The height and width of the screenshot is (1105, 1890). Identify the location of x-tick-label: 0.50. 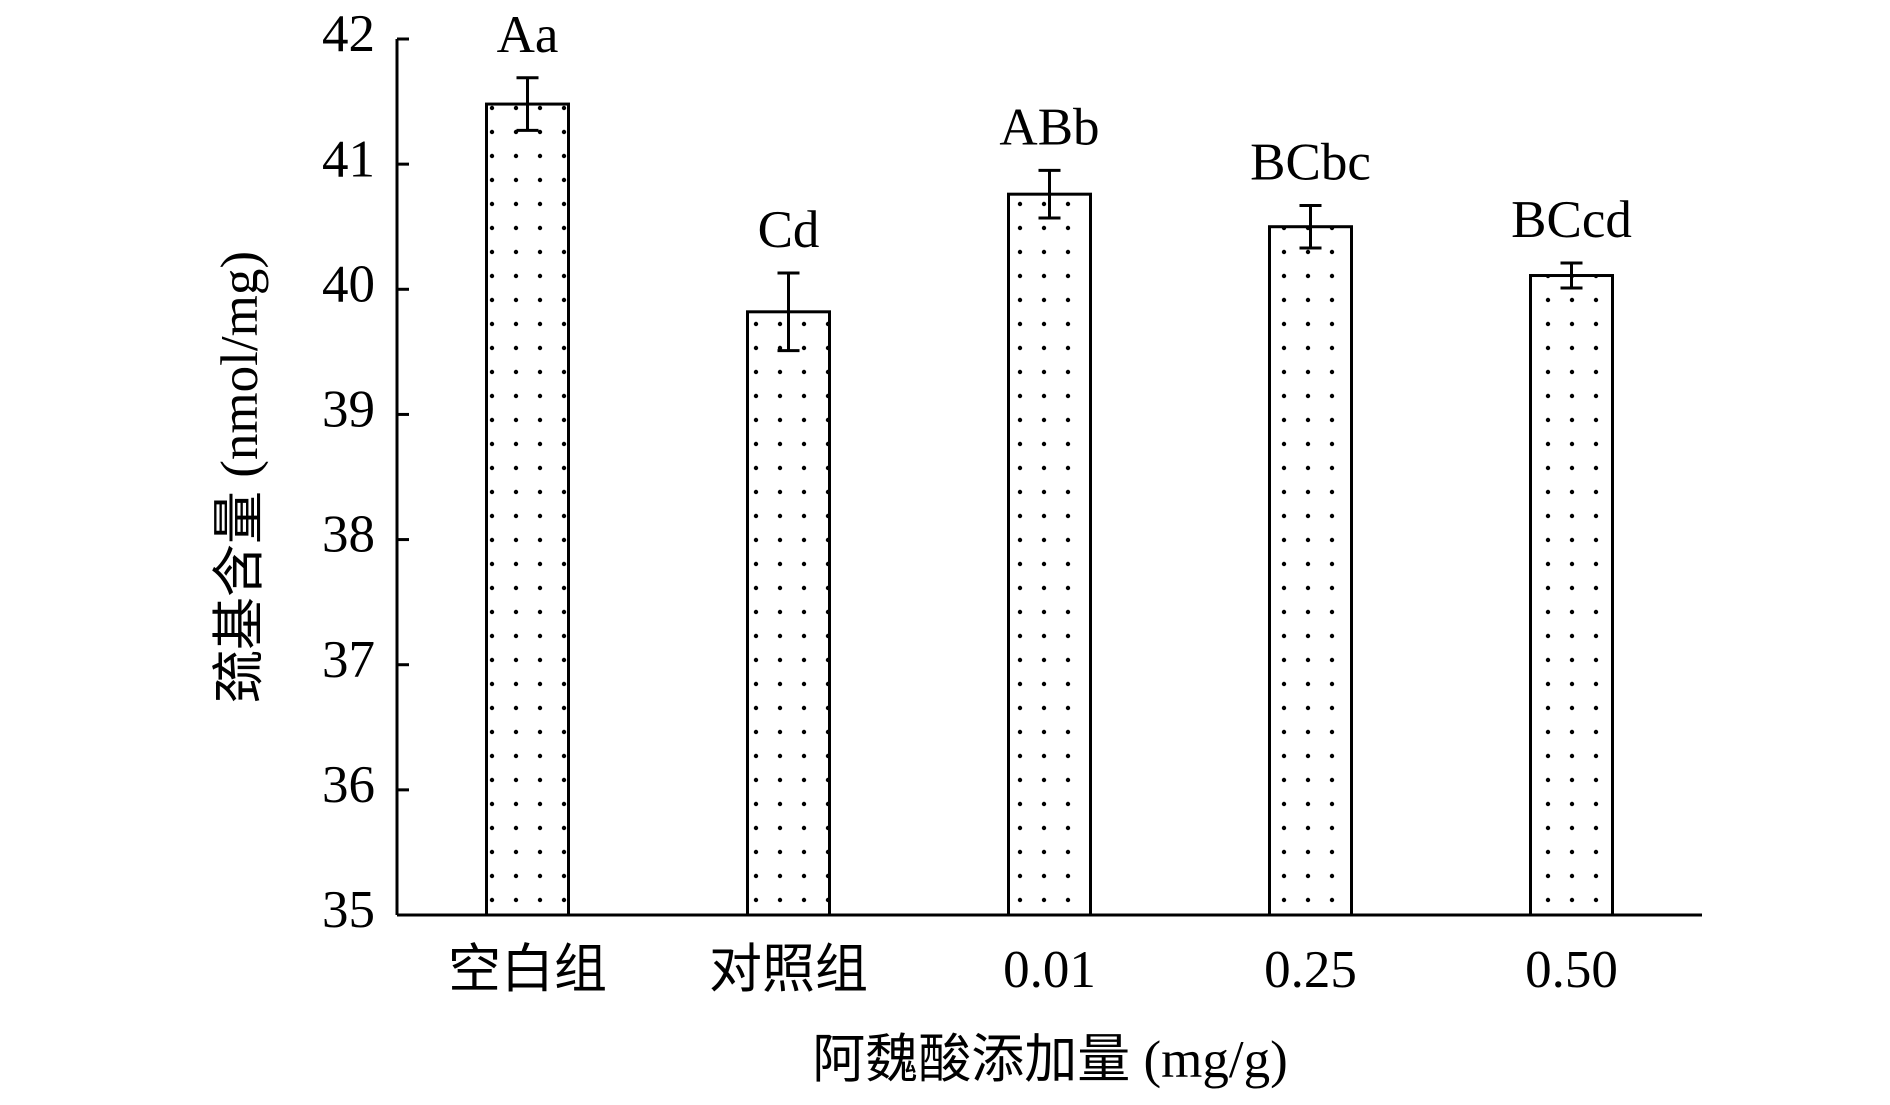
(1571, 970).